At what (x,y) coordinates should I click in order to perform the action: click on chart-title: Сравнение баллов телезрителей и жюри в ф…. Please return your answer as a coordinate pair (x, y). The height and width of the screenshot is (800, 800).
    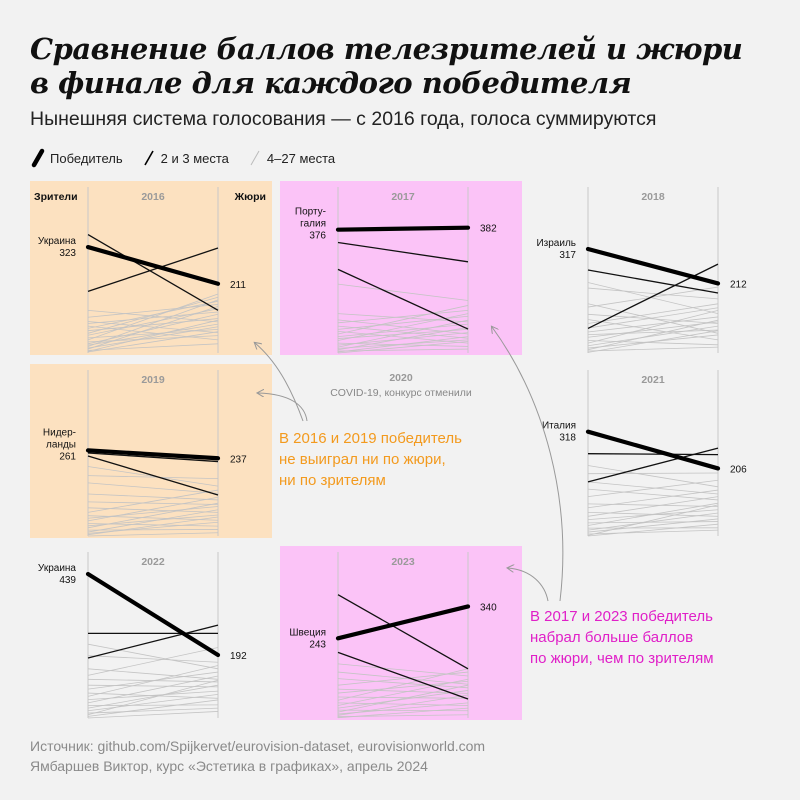
    Looking at the image, I should click on (400, 66).